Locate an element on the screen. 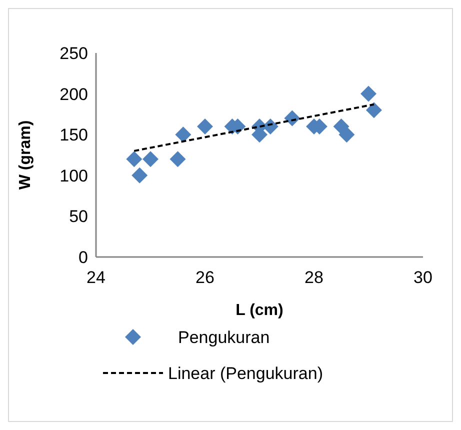 The height and width of the screenshot is (430, 461). x-tick-label: 28 is located at coordinates (314, 277).